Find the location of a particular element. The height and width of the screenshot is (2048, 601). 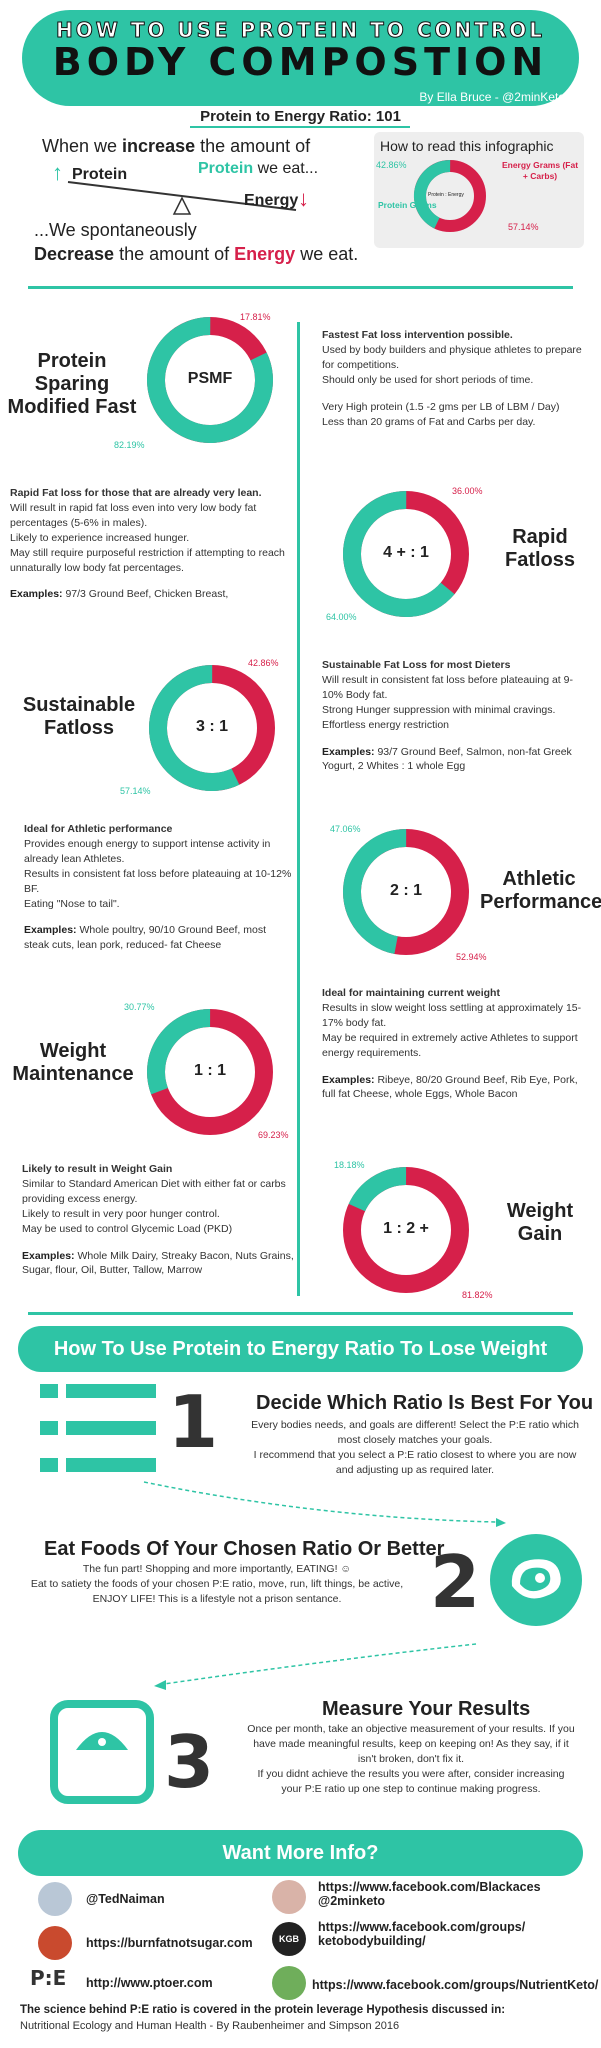

howto-protein-grams: Protein Grams is located at coordinates (407, 205).